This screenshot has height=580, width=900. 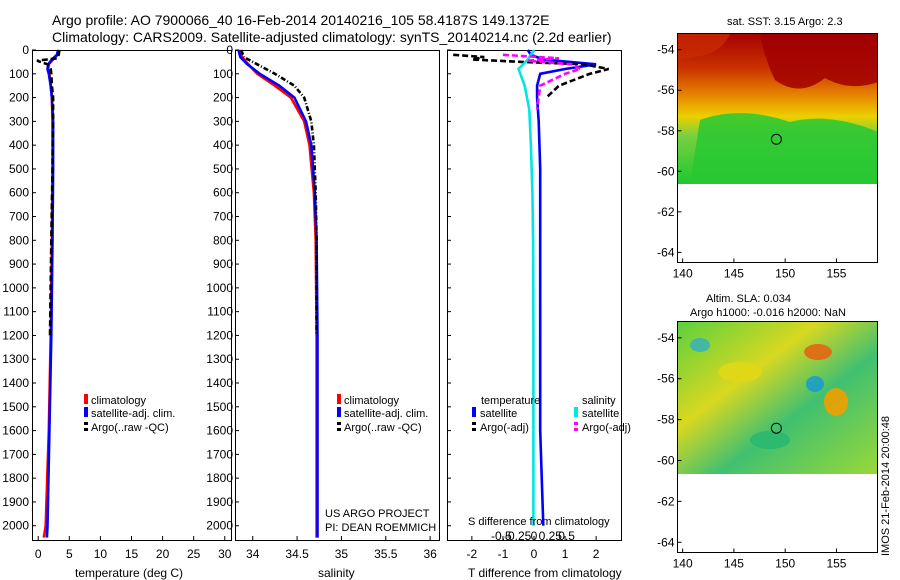 What do you see at coordinates (474, 423) in the screenshot?
I see `legend-swatch-temp-argo` at bounding box center [474, 423].